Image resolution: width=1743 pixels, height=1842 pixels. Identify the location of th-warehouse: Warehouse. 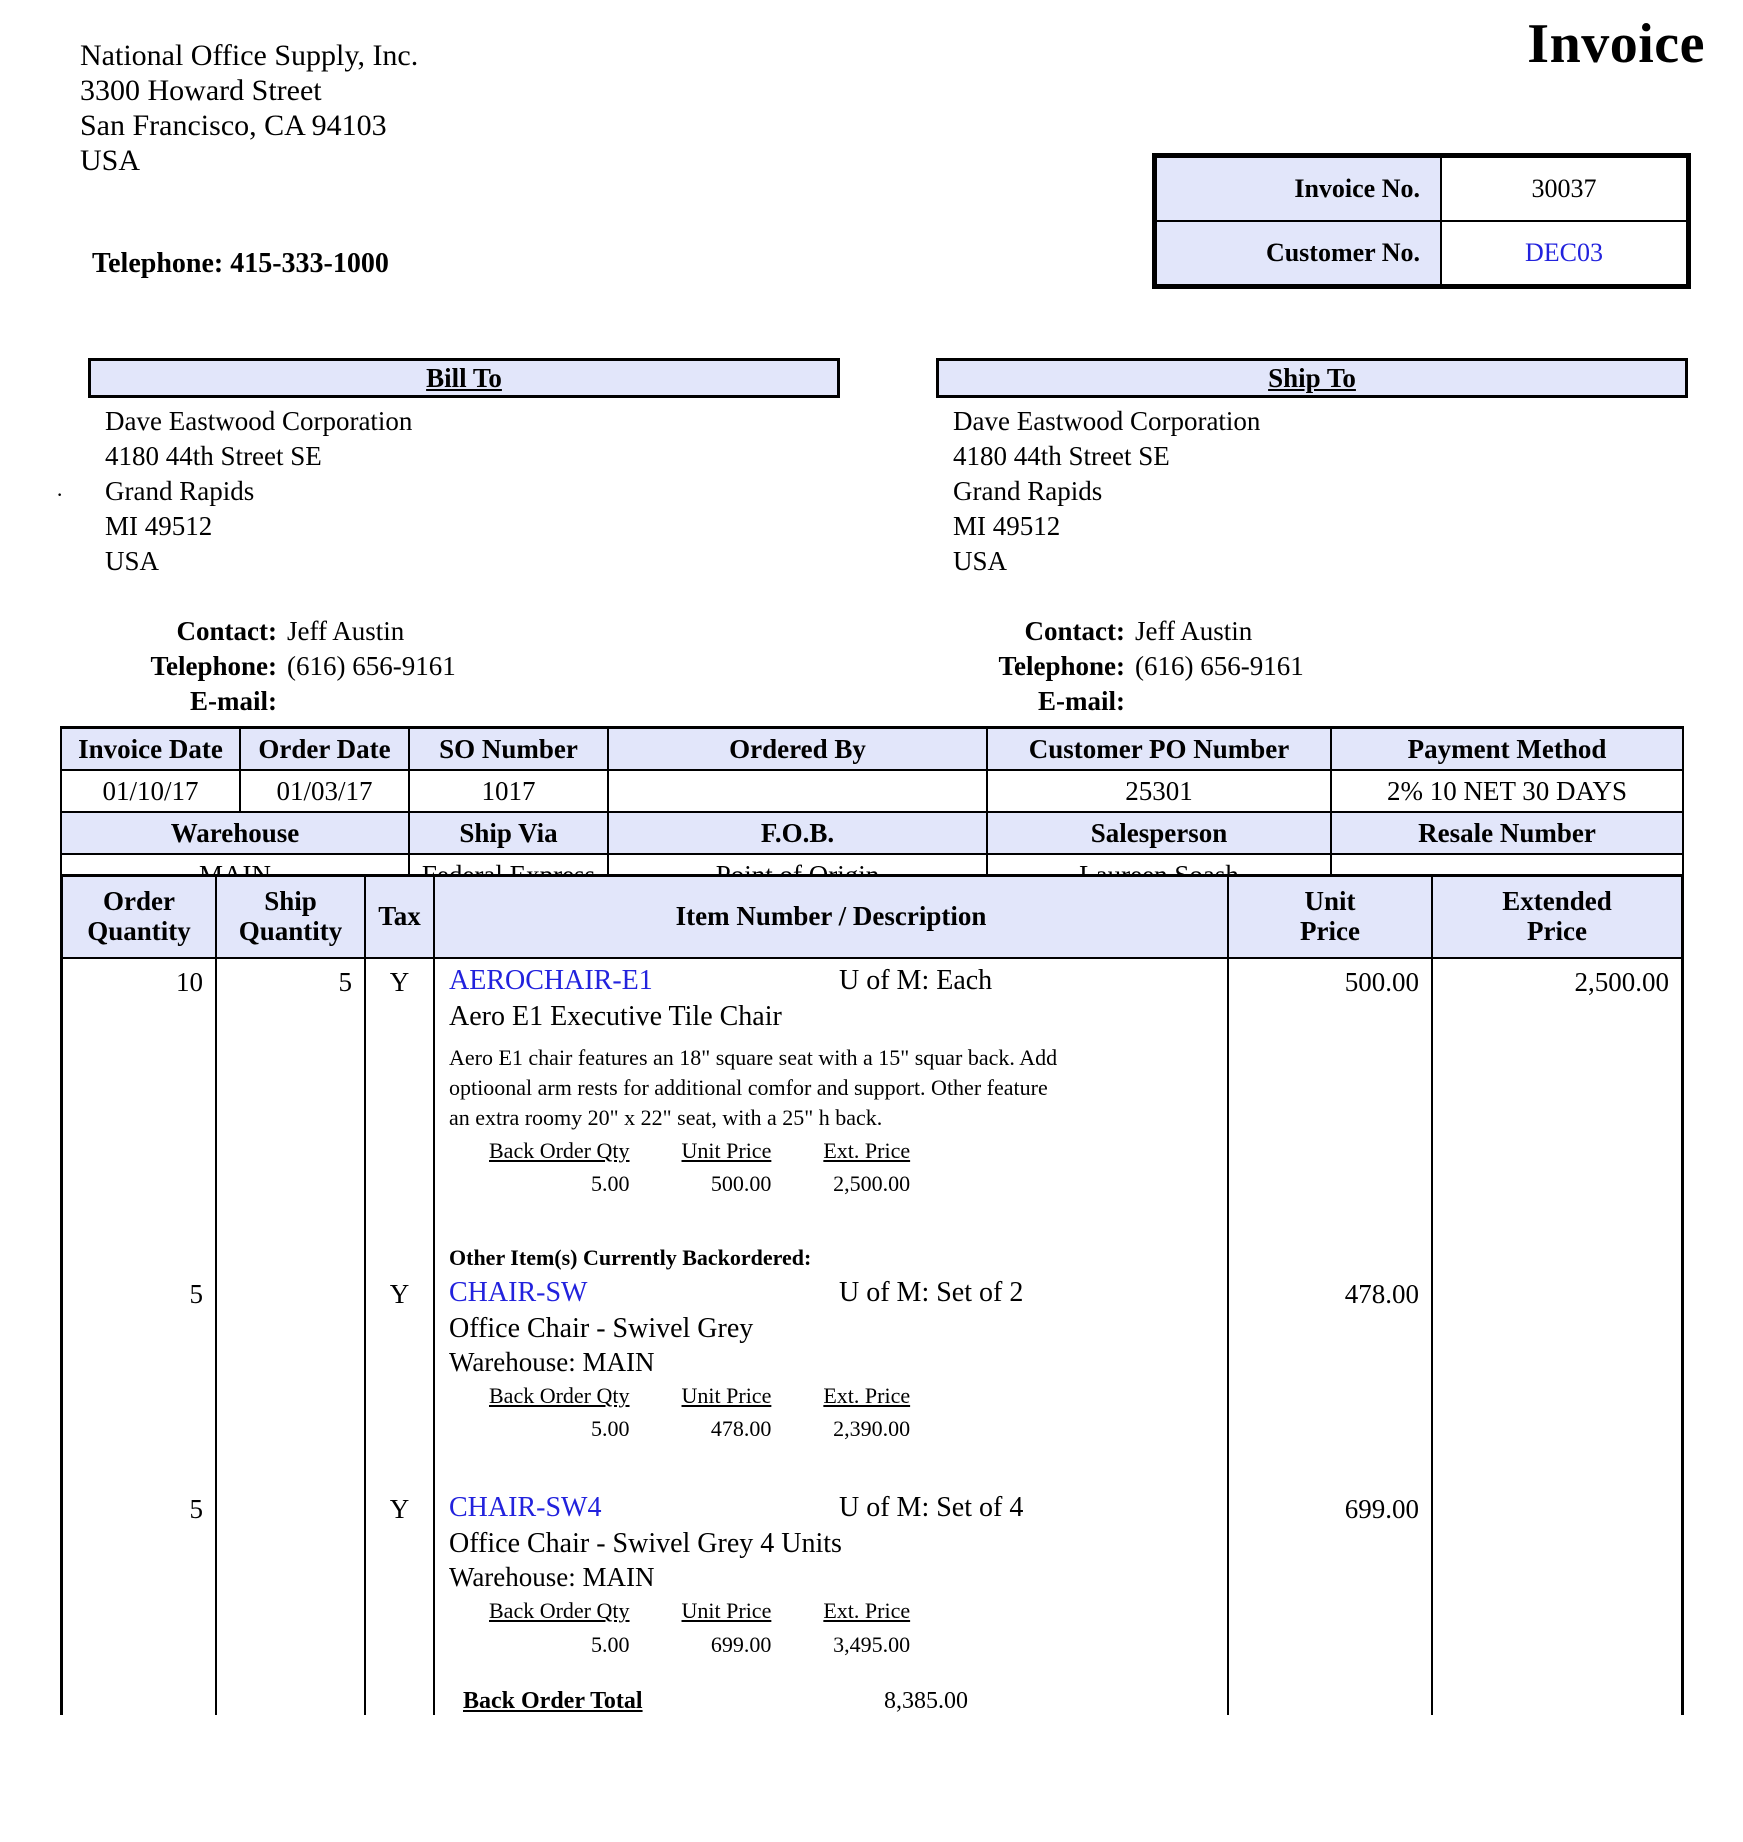
(235, 833).